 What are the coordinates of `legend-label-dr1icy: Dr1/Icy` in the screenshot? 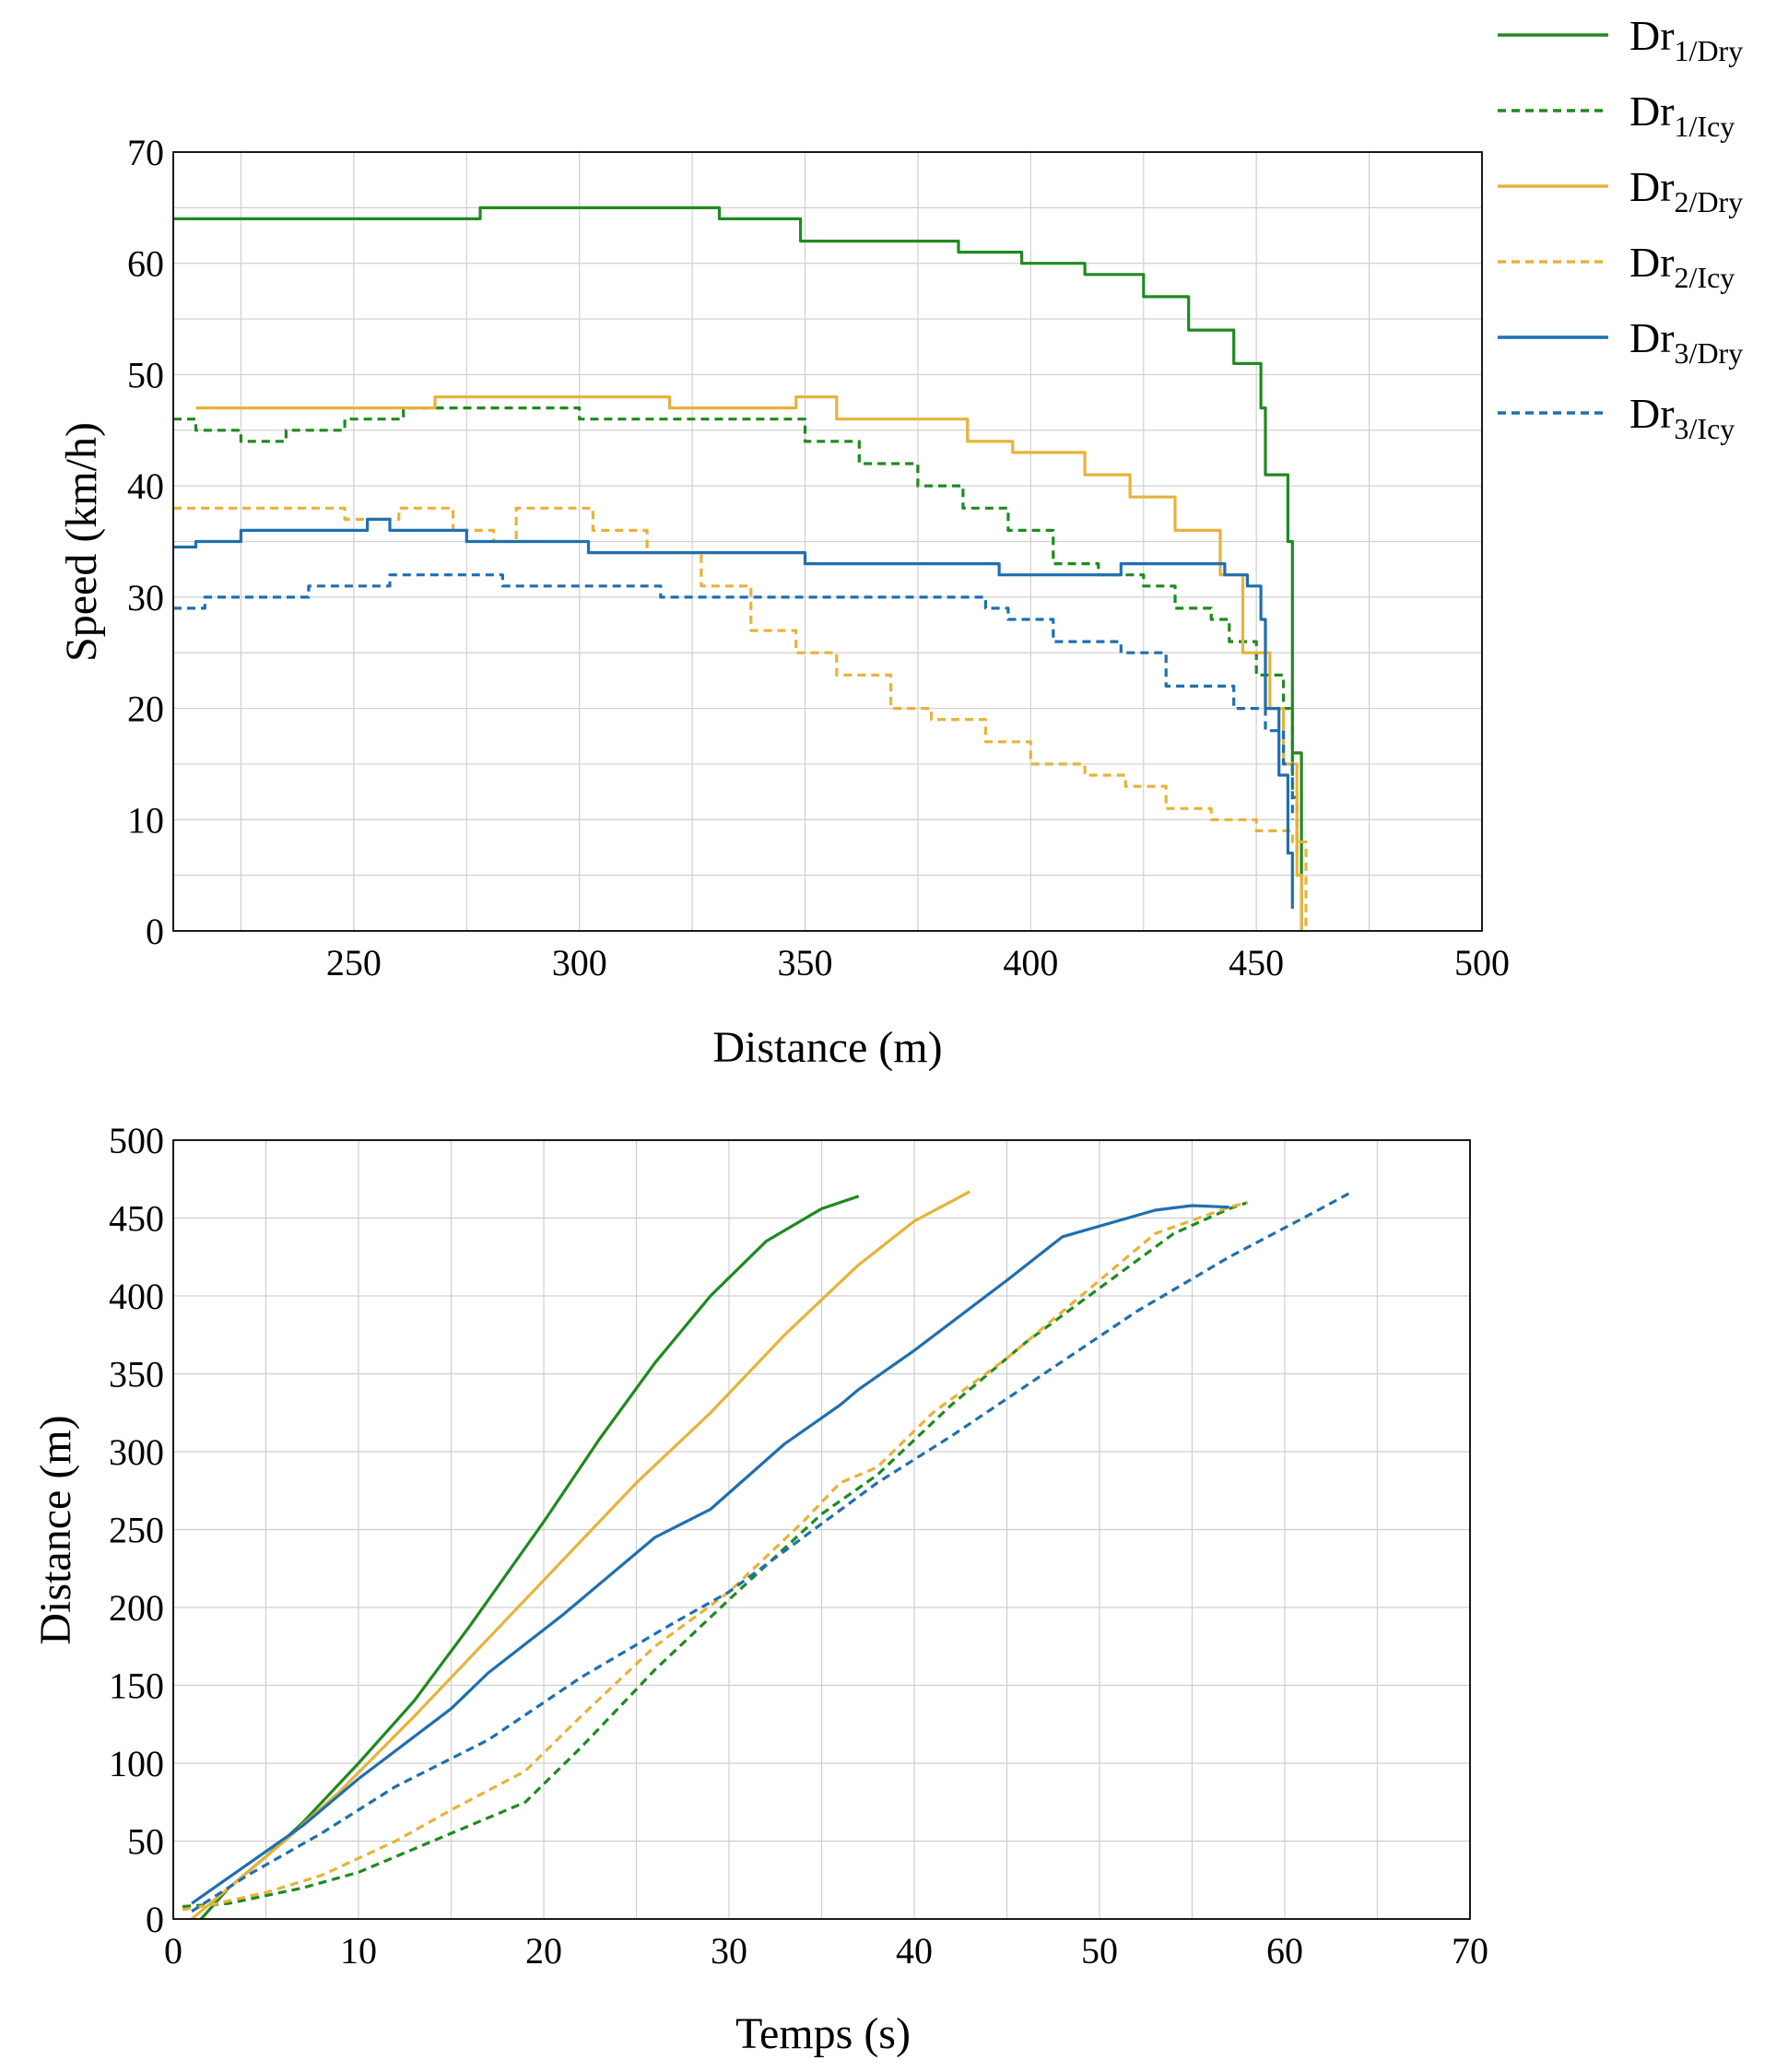 It's located at (1682, 116).